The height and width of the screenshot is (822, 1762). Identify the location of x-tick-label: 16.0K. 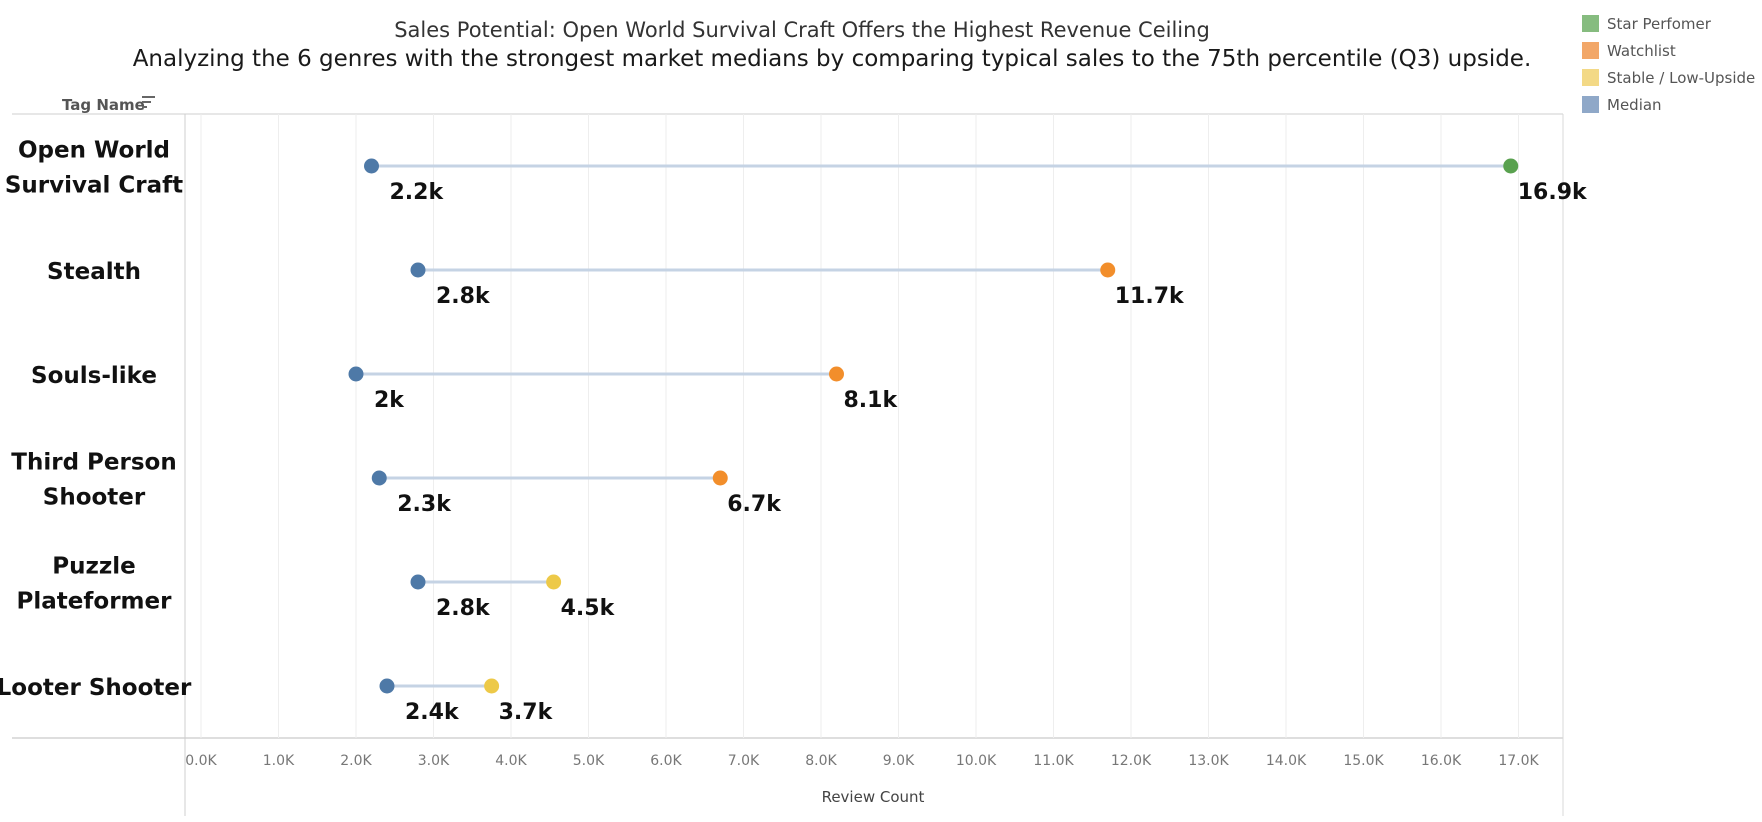
(1441, 761).